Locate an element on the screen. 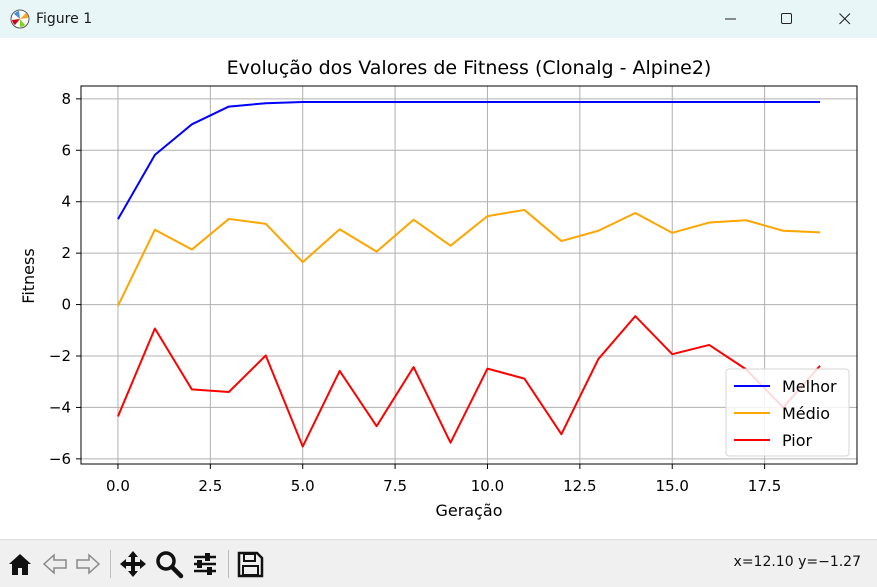 This screenshot has height=587, width=877. back-icon is located at coordinates (54, 564).